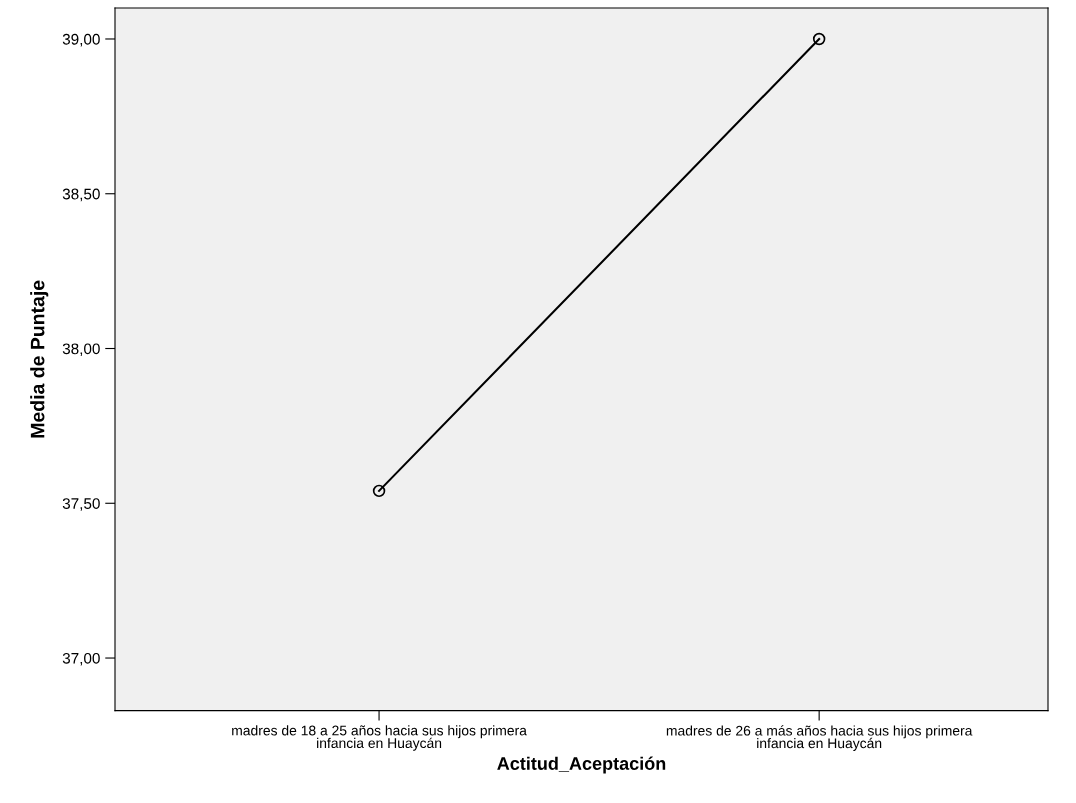 Image resolution: width=1076 pixels, height=803 pixels. What do you see at coordinates (81, 40) in the screenshot?
I see `y-tick-label: 39,00` at bounding box center [81, 40].